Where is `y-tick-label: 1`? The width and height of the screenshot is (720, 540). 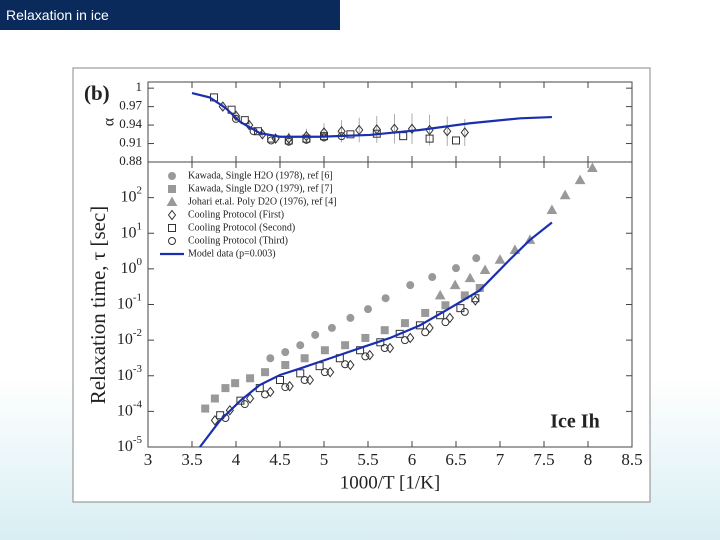
y-tick-label: 1 is located at coordinates (139, 86).